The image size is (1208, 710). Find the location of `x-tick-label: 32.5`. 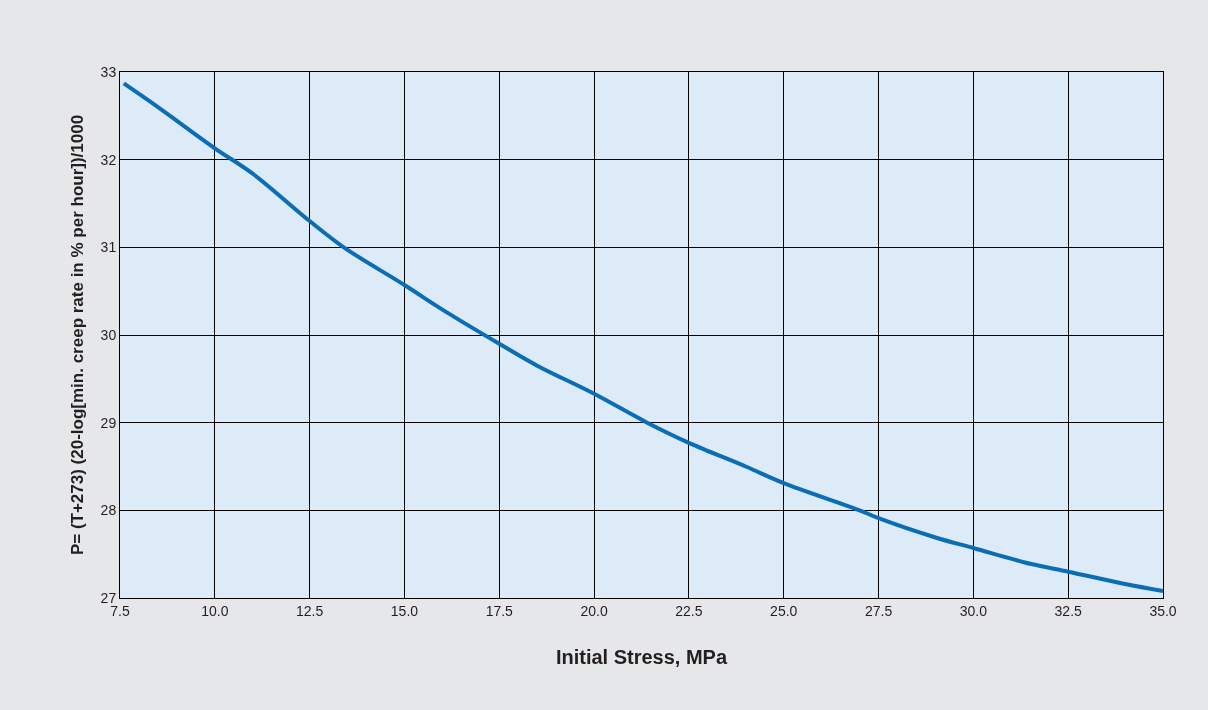

x-tick-label: 32.5 is located at coordinates (1068, 610).